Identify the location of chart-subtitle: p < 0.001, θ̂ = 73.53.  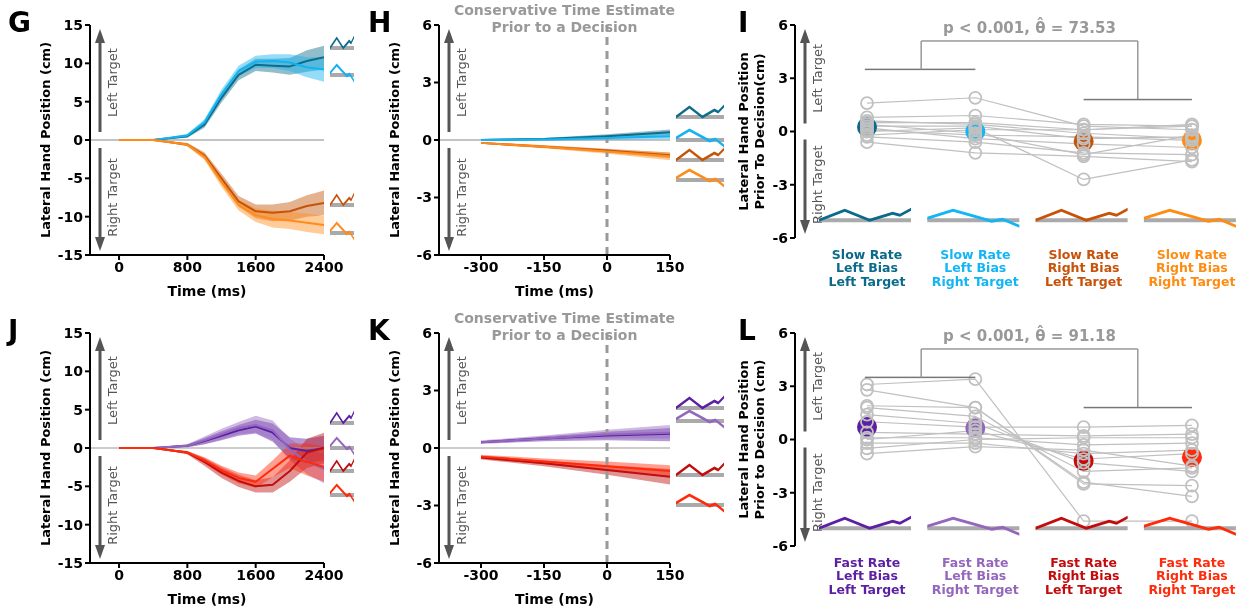
(1029, 27).